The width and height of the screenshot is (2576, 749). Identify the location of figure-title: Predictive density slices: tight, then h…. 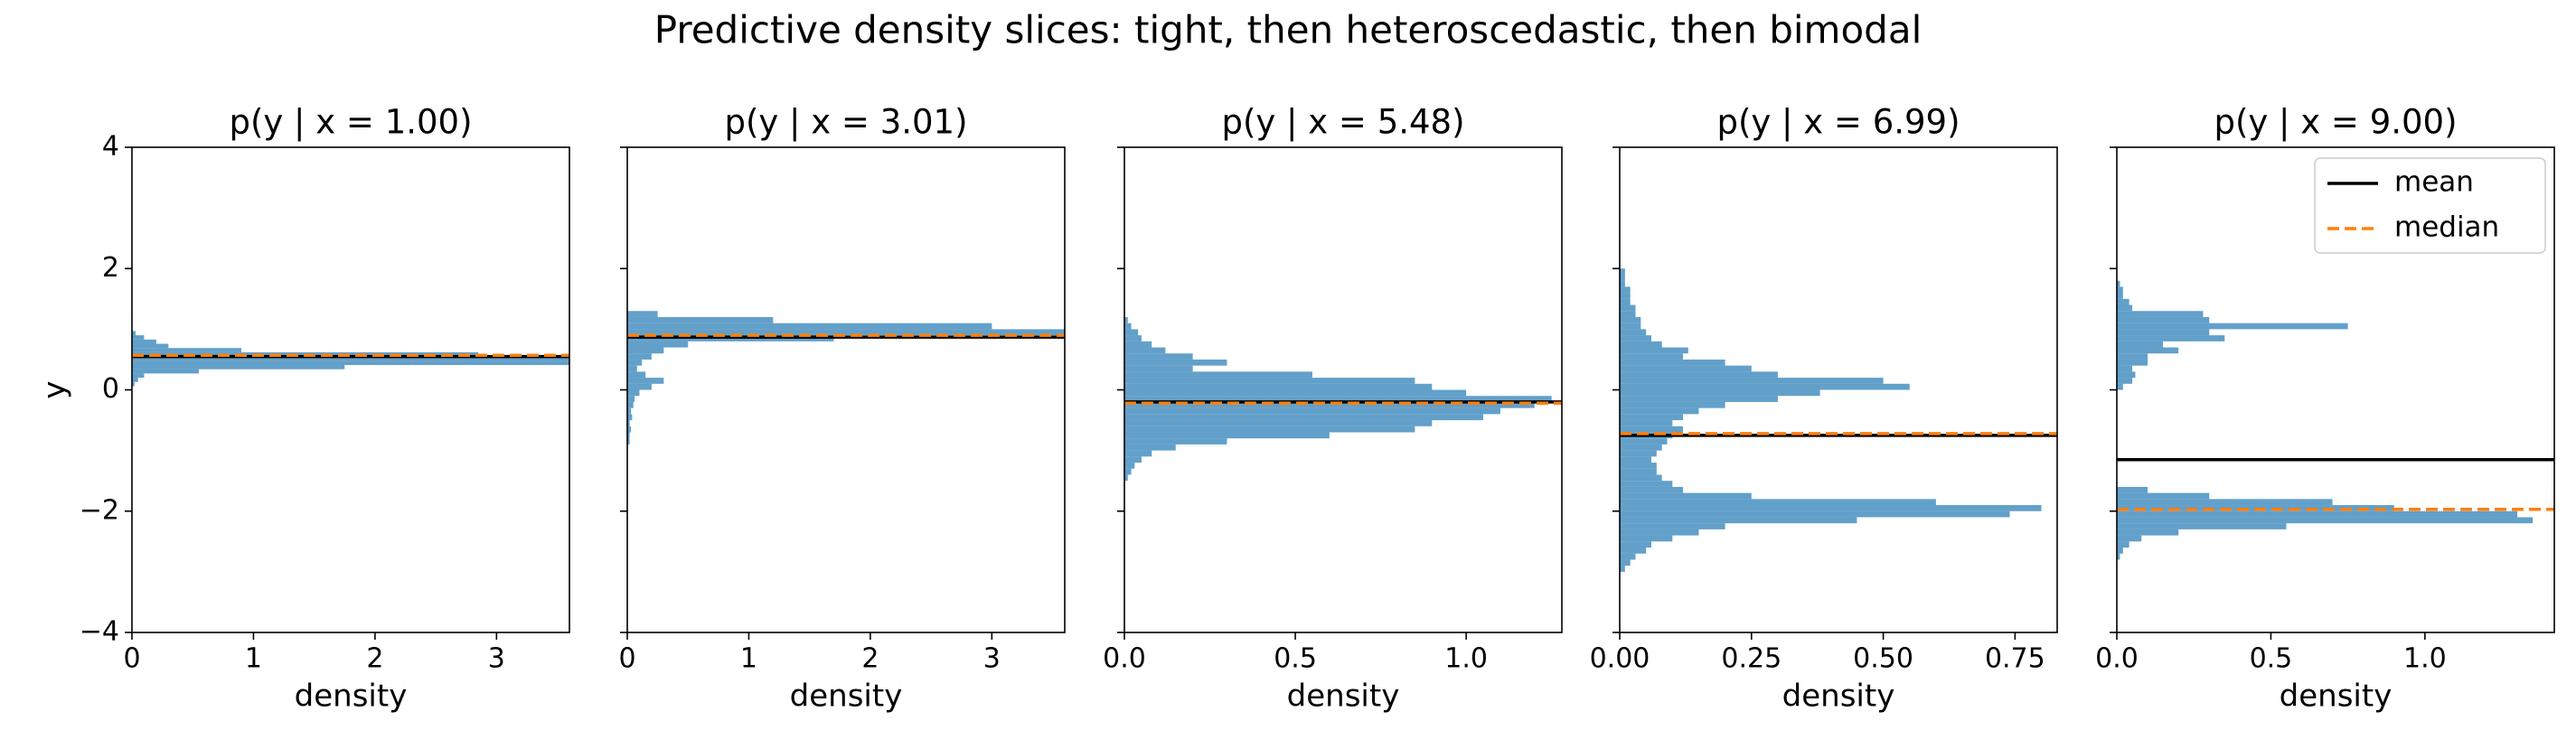
(1288, 30).